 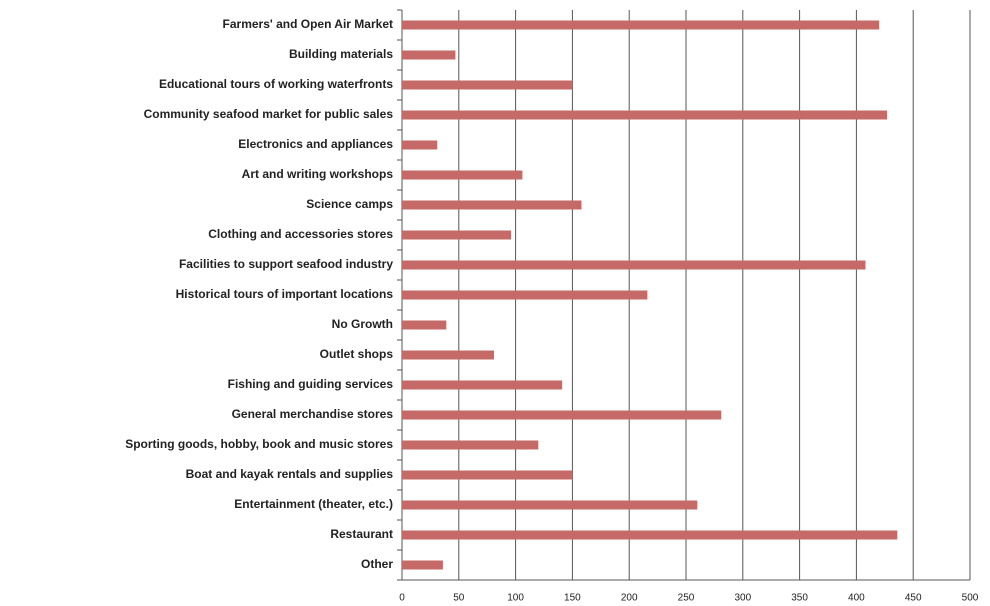 What do you see at coordinates (377, 564) in the screenshot?
I see `y-tick-label: Other` at bounding box center [377, 564].